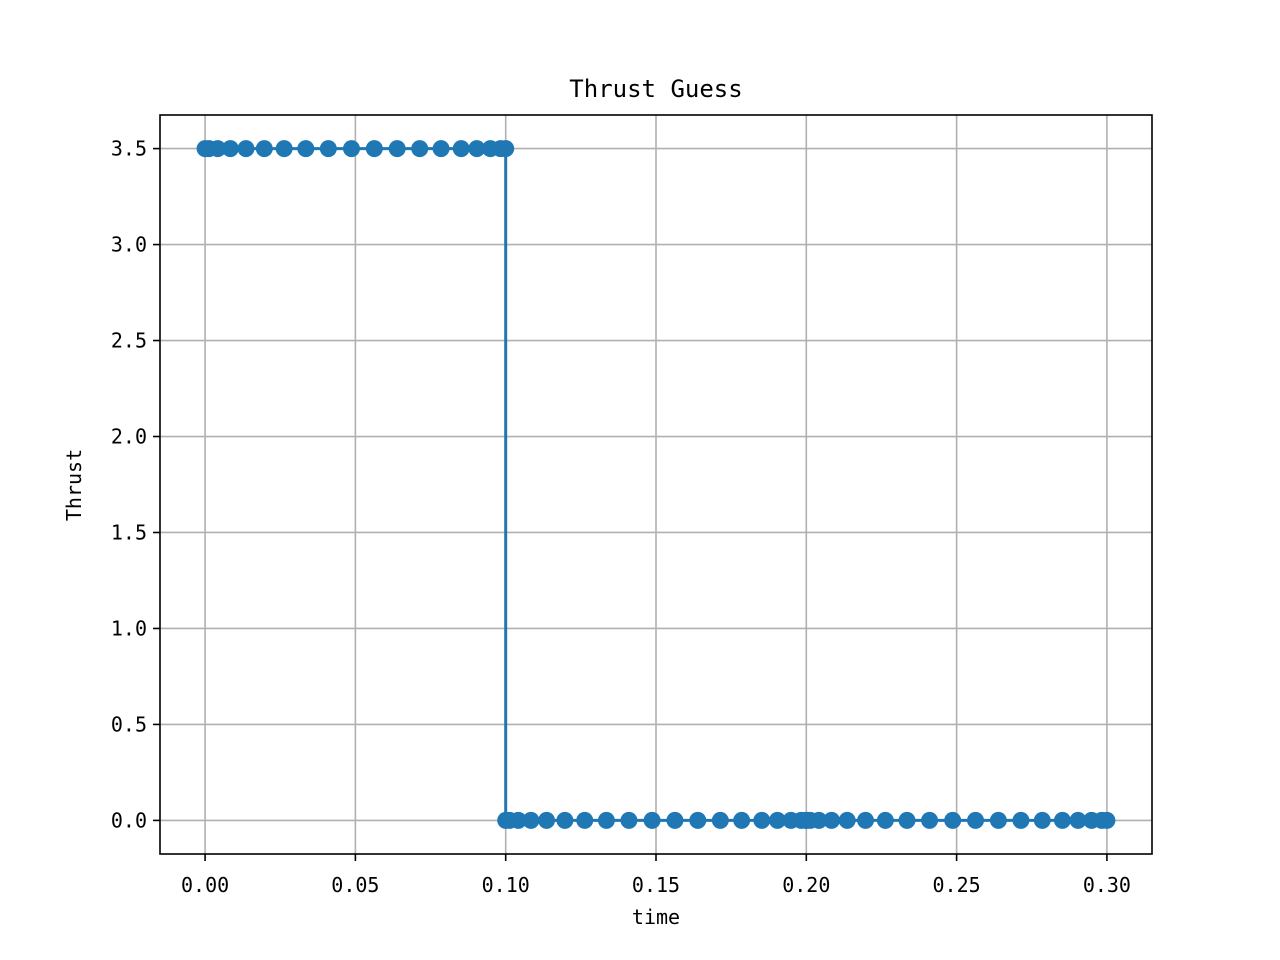  What do you see at coordinates (1107, 885) in the screenshot?
I see `x-tick-label: 0.30` at bounding box center [1107, 885].